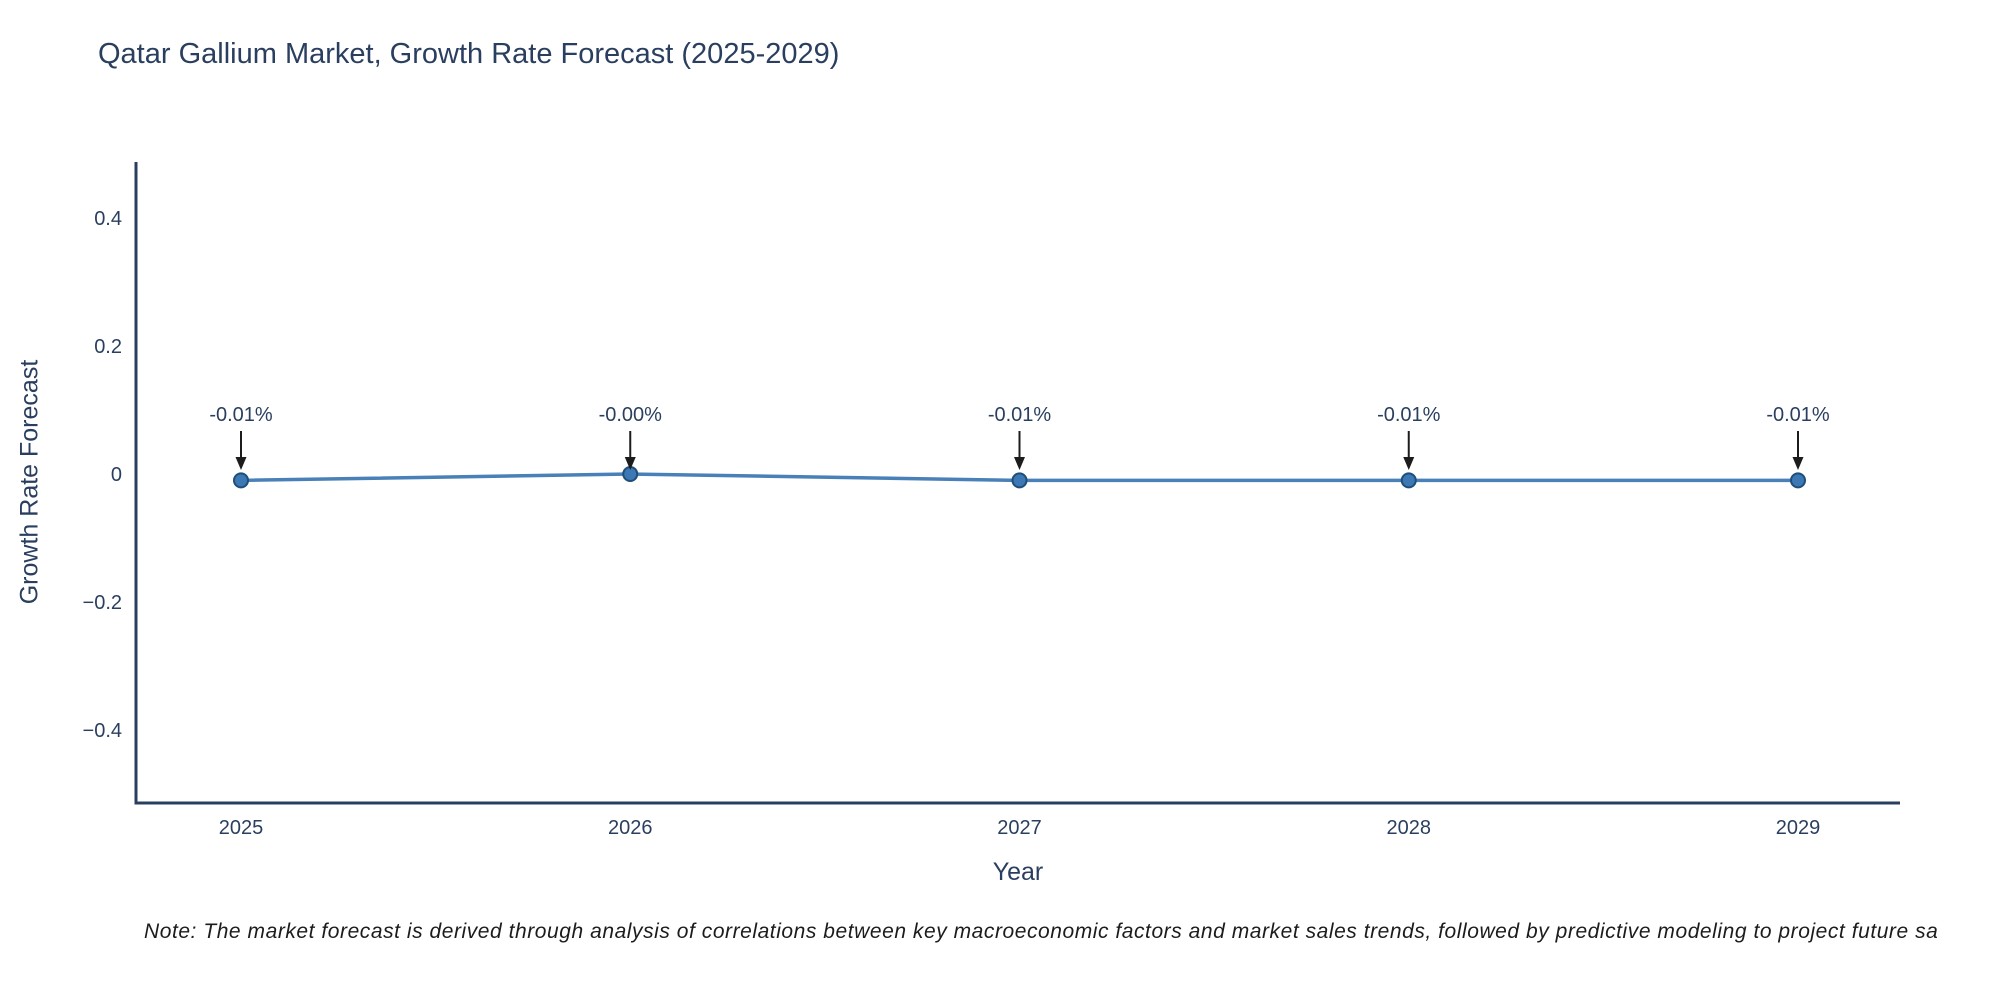  I want to click on point-annotation-label: -0.00%, so click(631, 415).